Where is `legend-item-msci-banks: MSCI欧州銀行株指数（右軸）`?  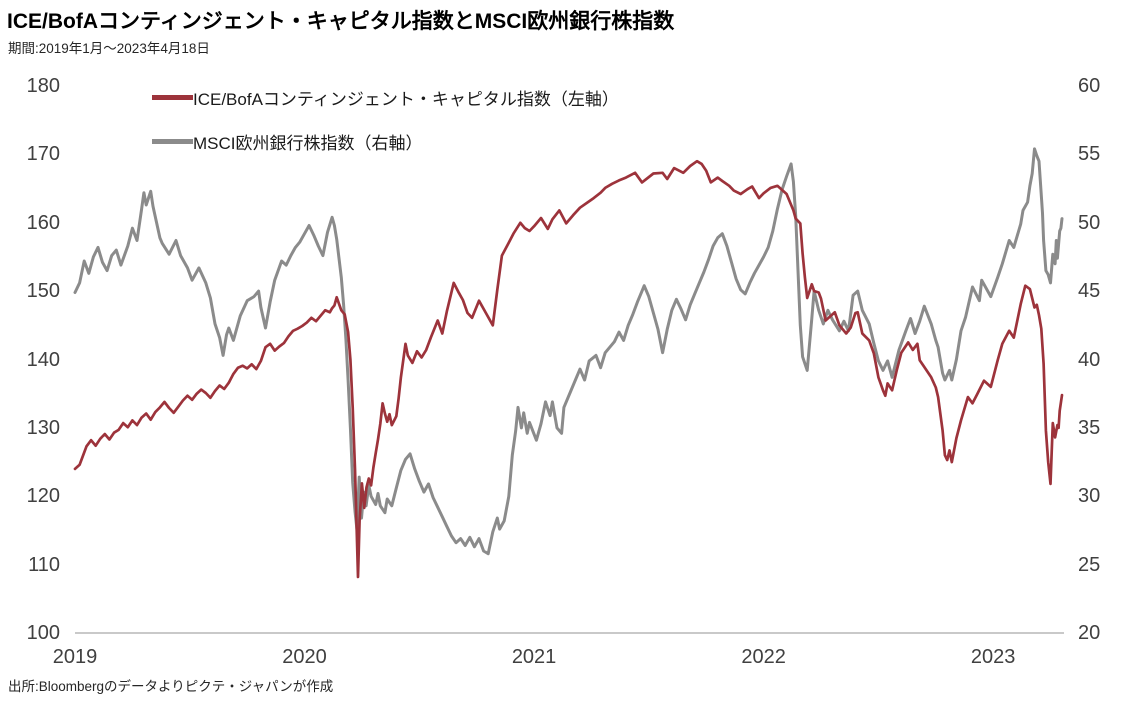 legend-item-msci-banks: MSCI欧州銀行株指数（右軸） is located at coordinates (385, 141).